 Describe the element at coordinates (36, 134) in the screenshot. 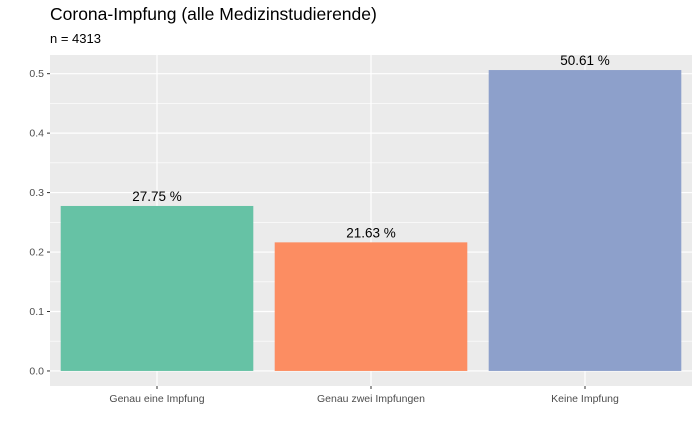

I see `y-tick-label: 0.4` at that location.